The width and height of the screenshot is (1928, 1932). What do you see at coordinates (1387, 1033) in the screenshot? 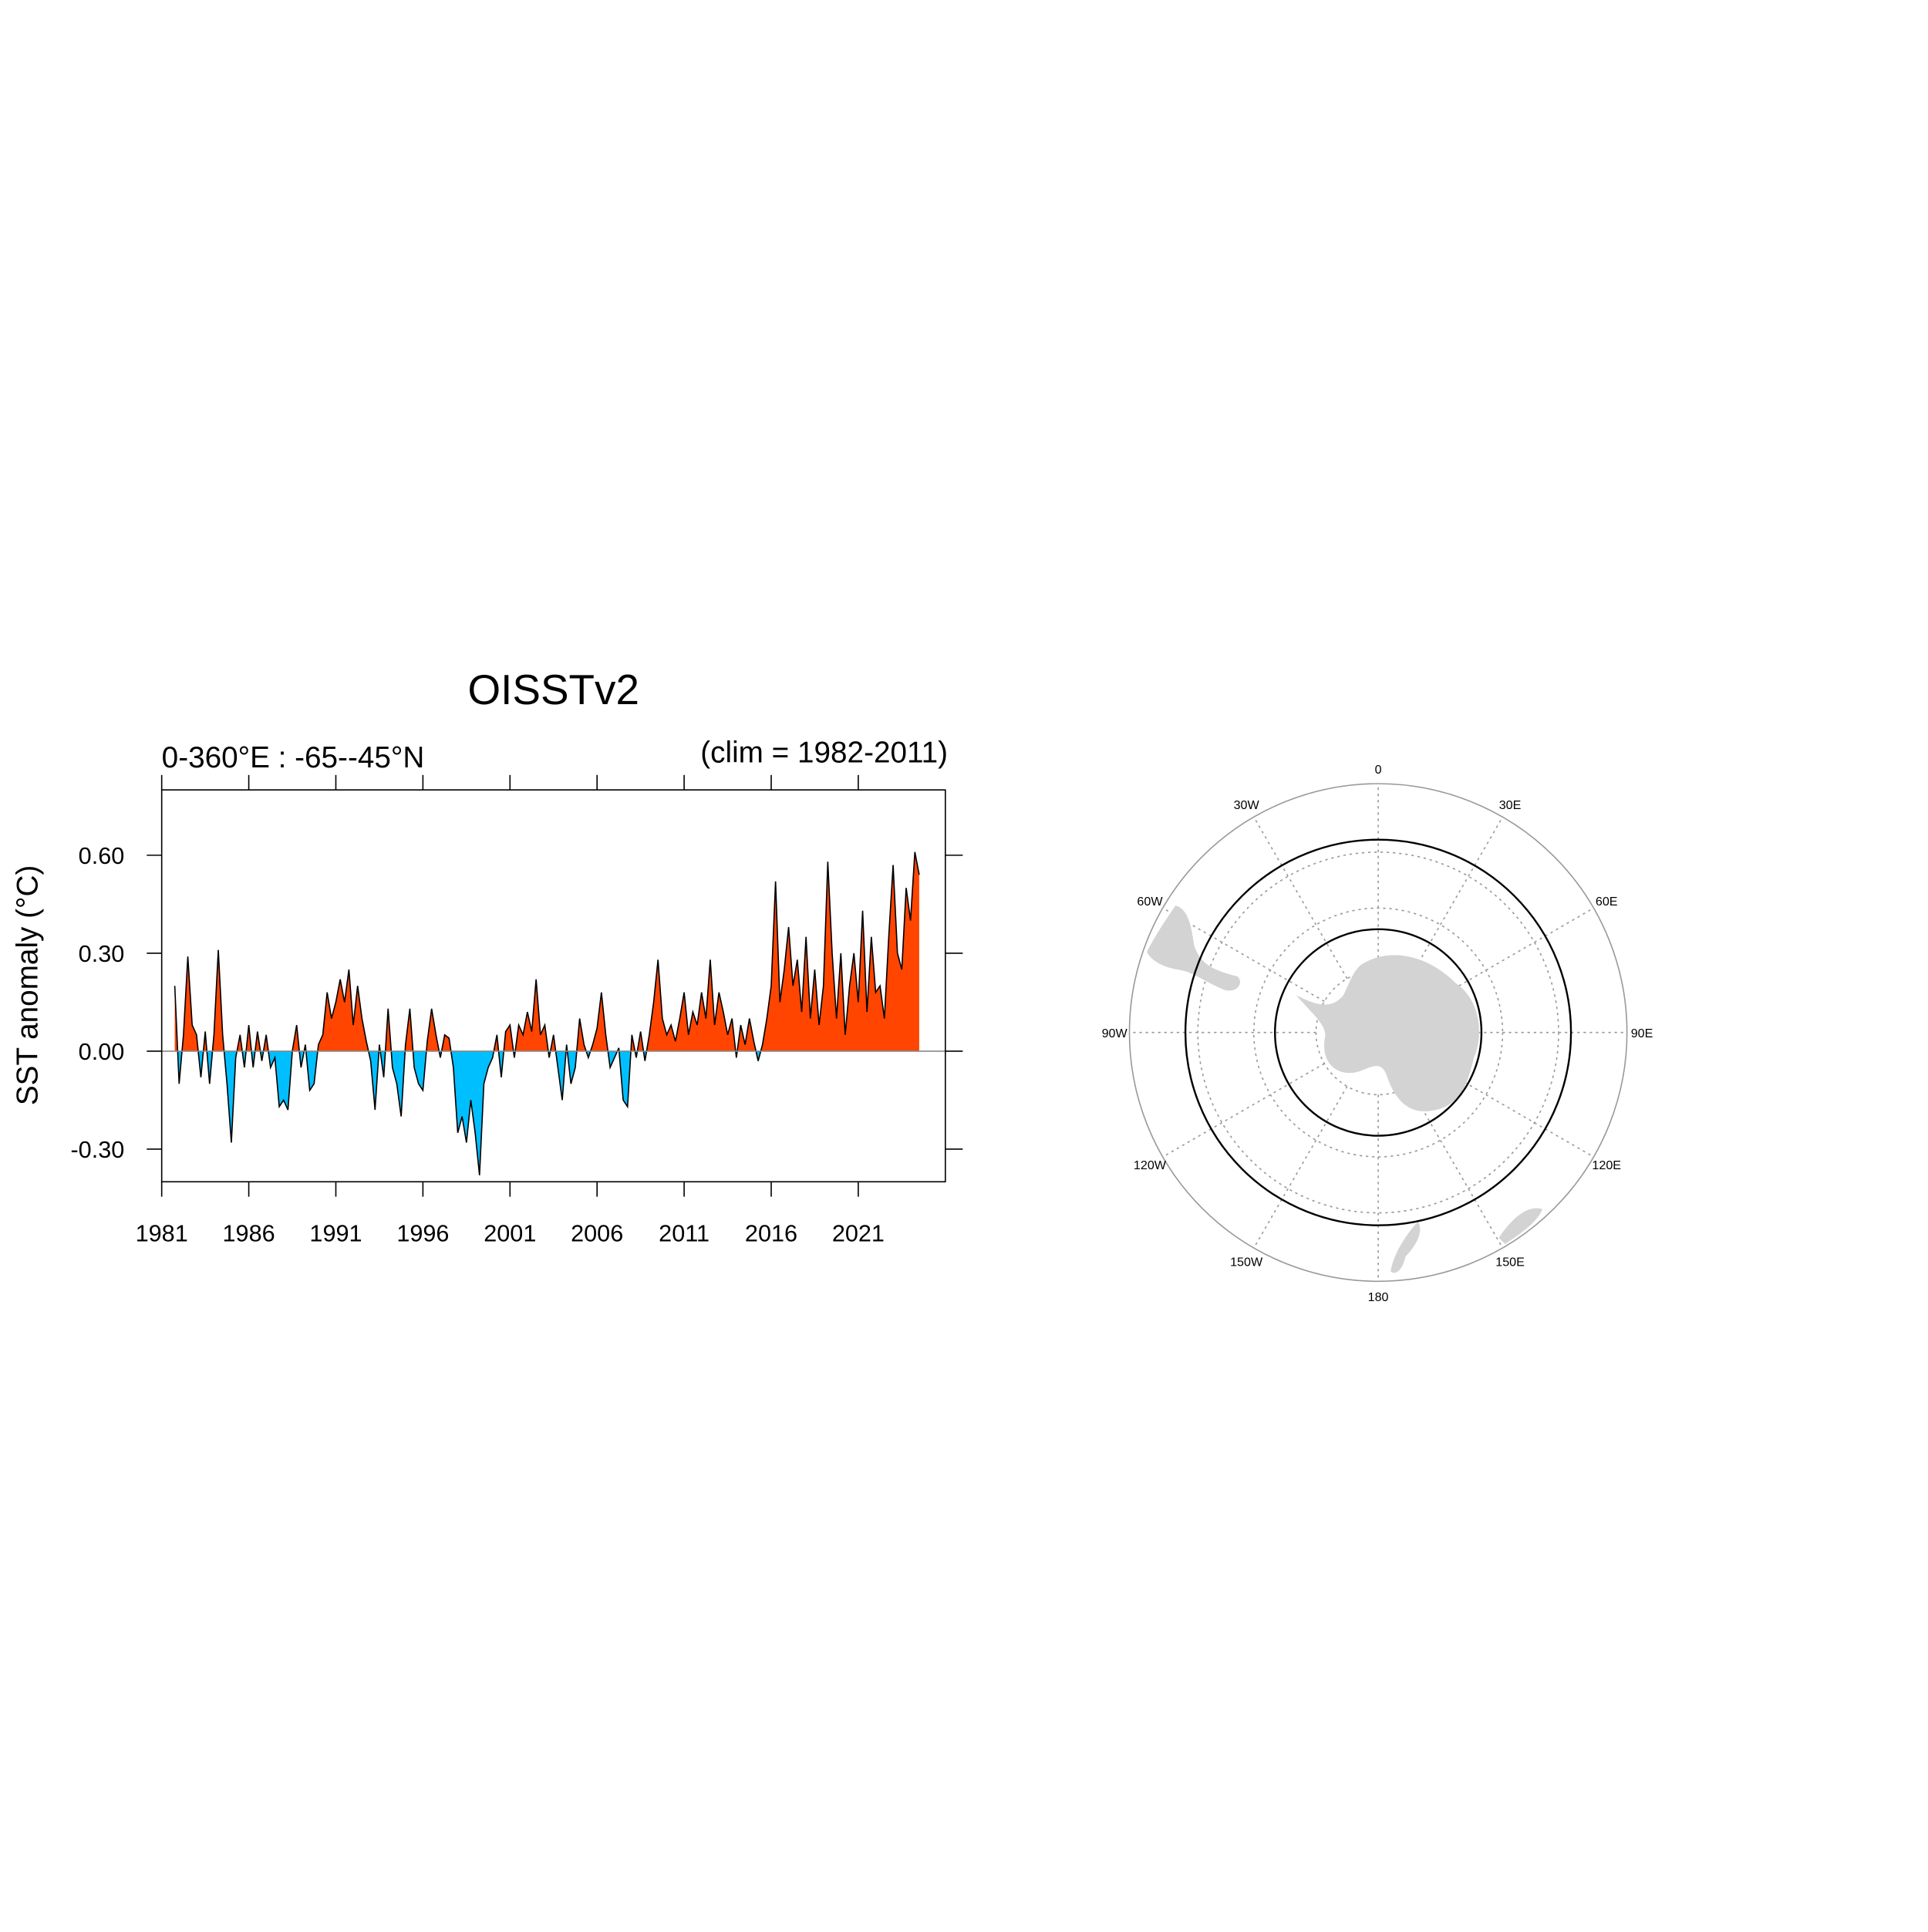
I see `land-antarctica` at bounding box center [1387, 1033].